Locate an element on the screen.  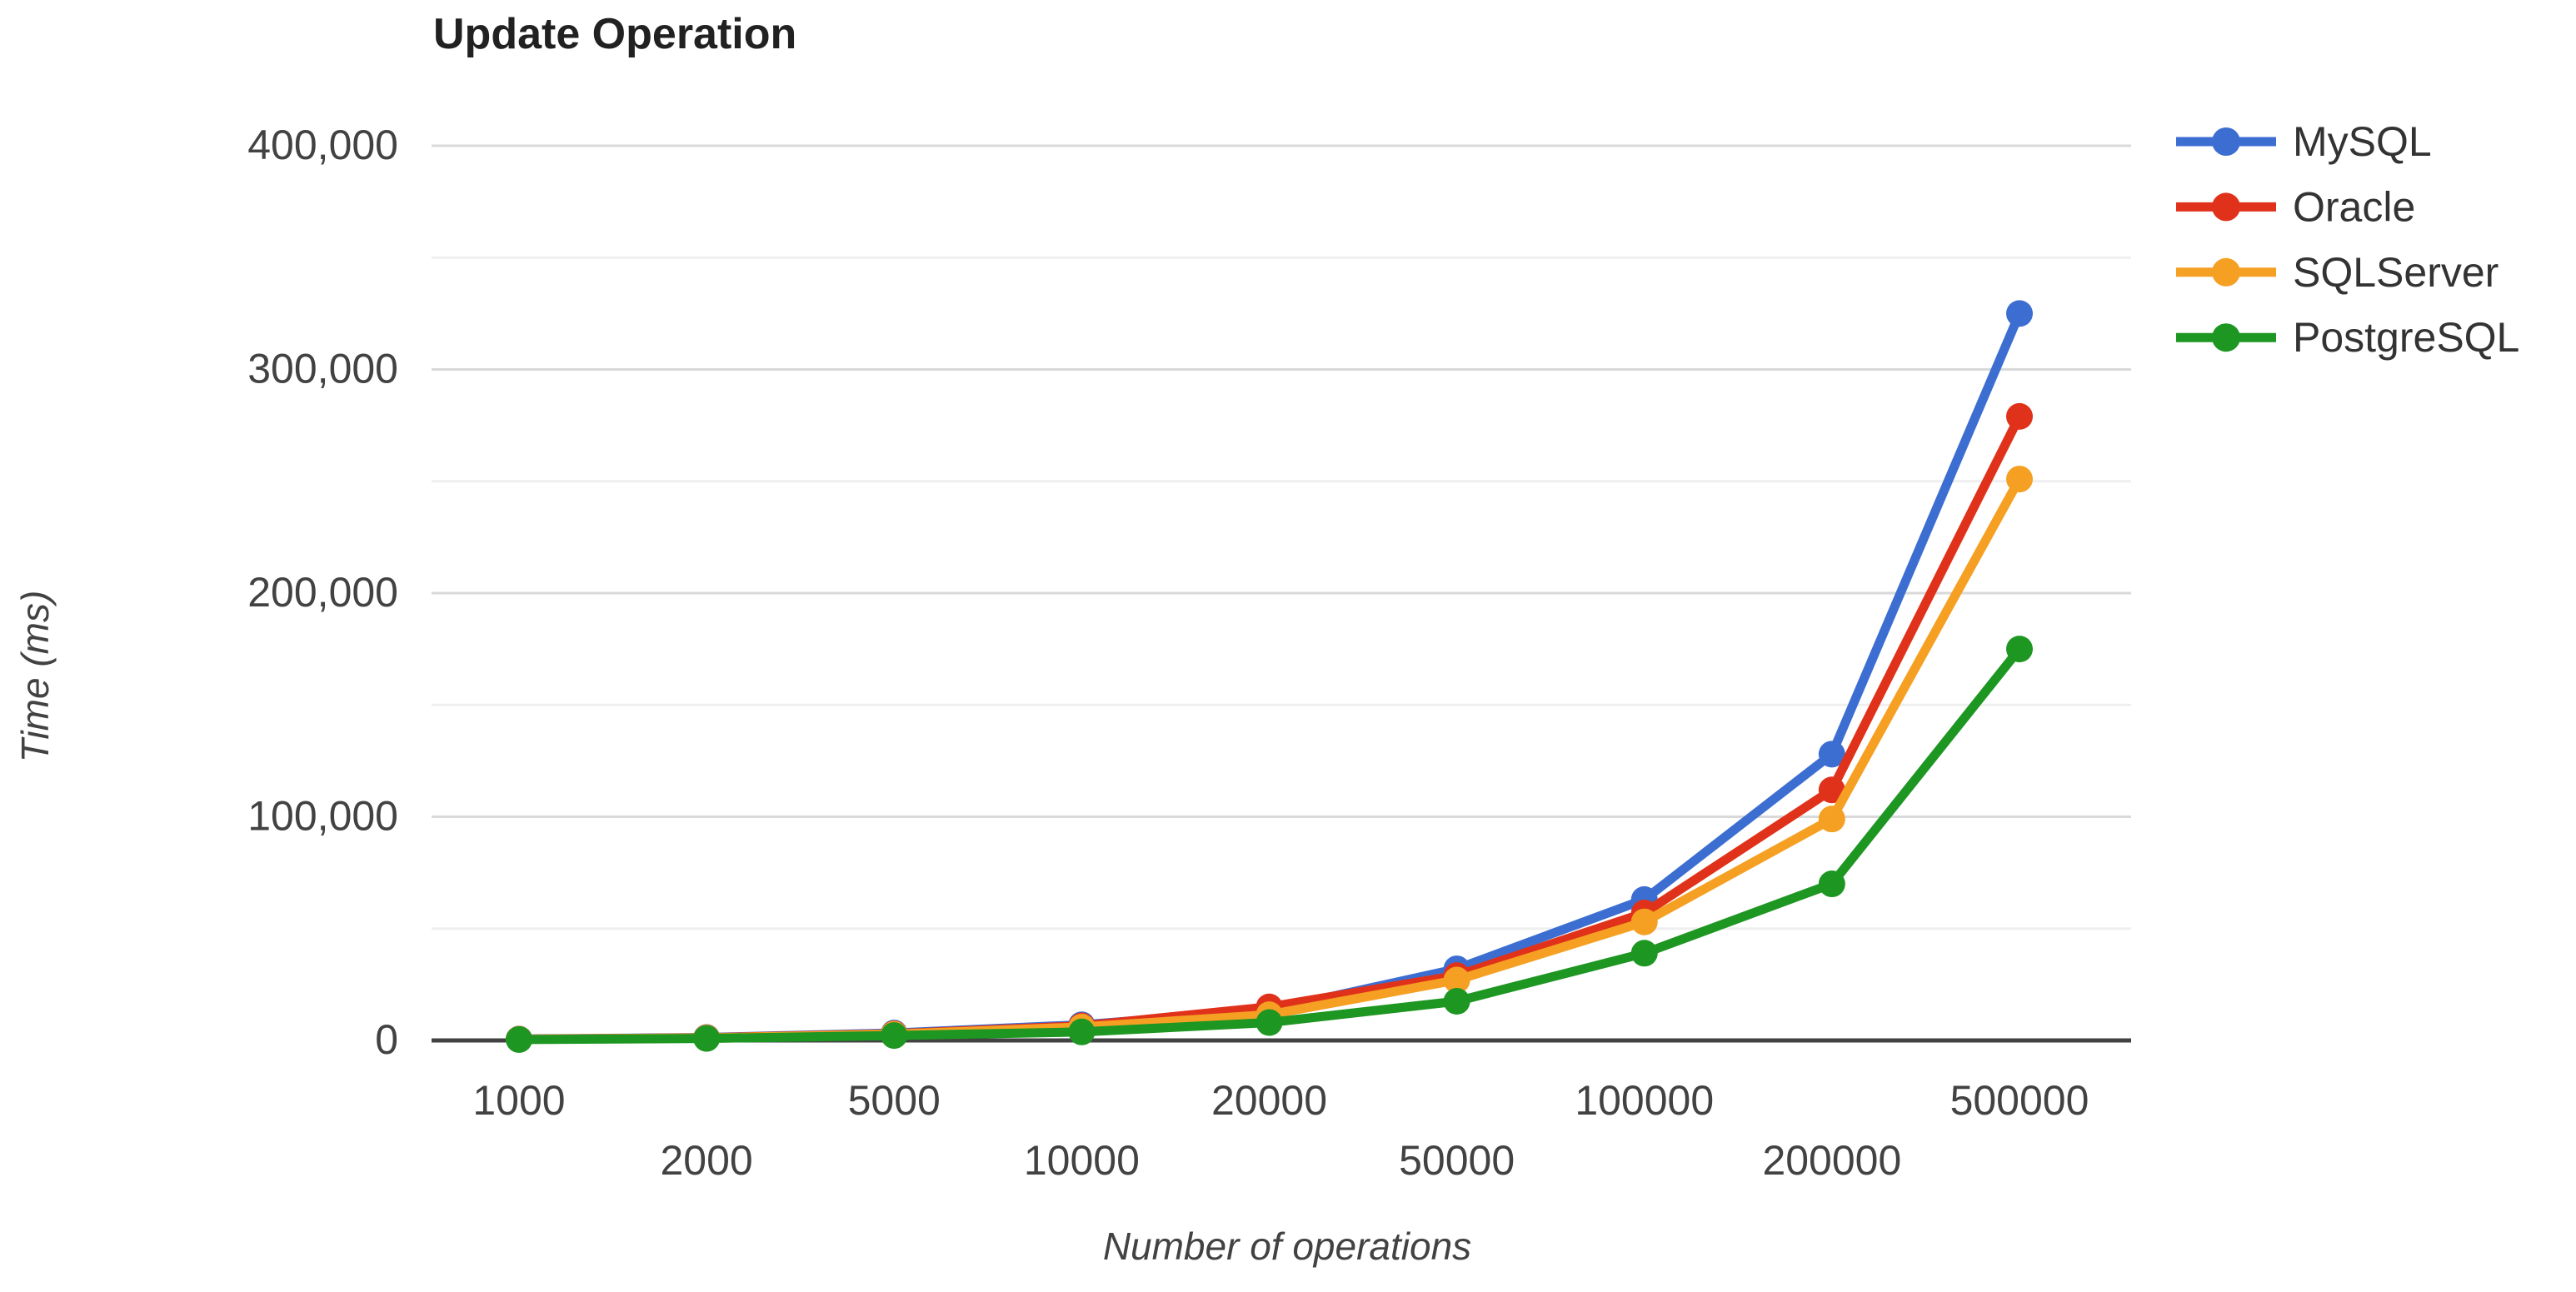
y-tick-label: 400,000 is located at coordinates (322, 145).